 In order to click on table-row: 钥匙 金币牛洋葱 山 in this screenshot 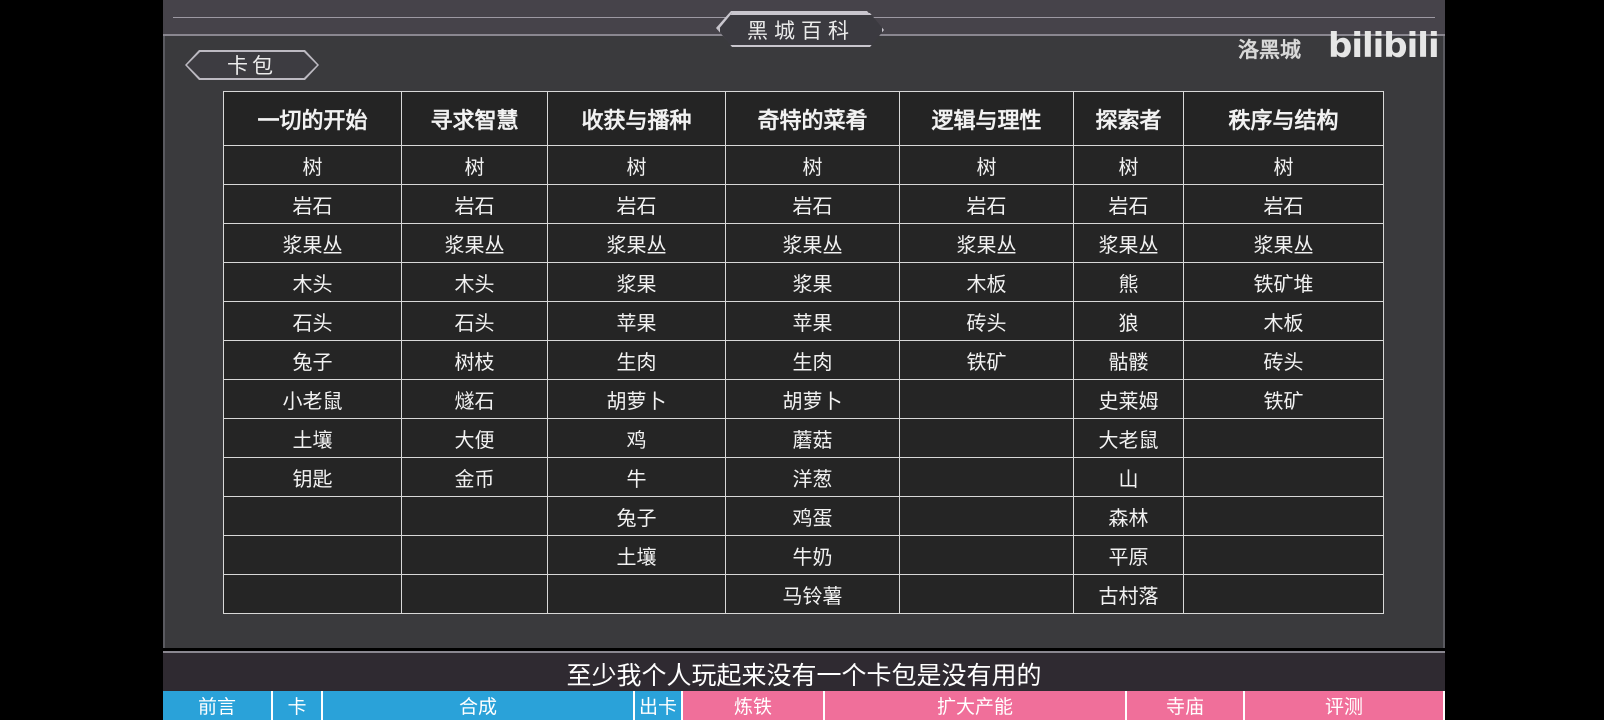, I will do `click(803, 477)`.